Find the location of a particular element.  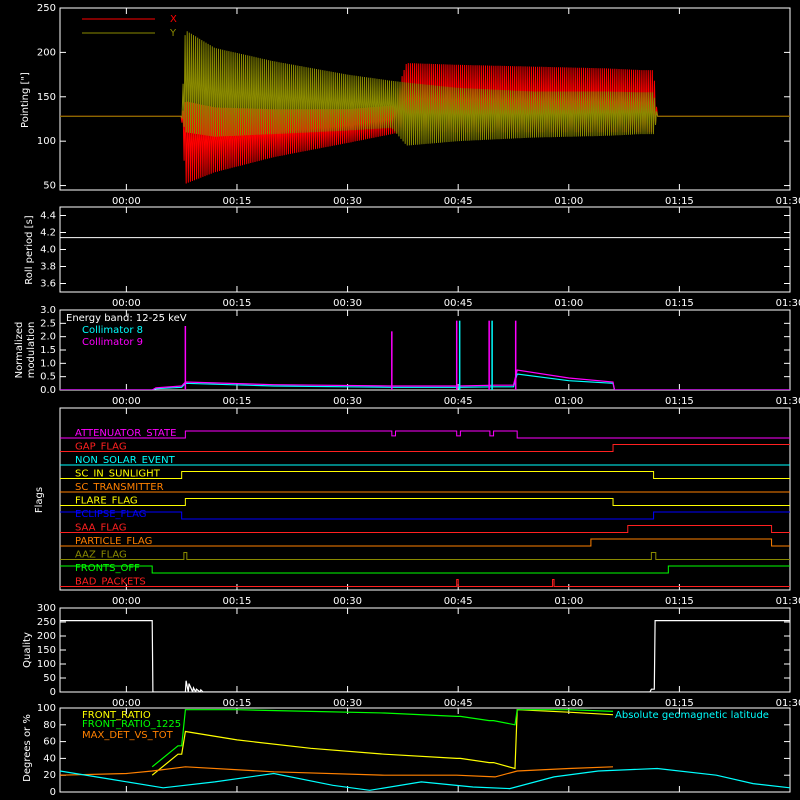

flags-ylabel: Flags is located at coordinates (39, 500).